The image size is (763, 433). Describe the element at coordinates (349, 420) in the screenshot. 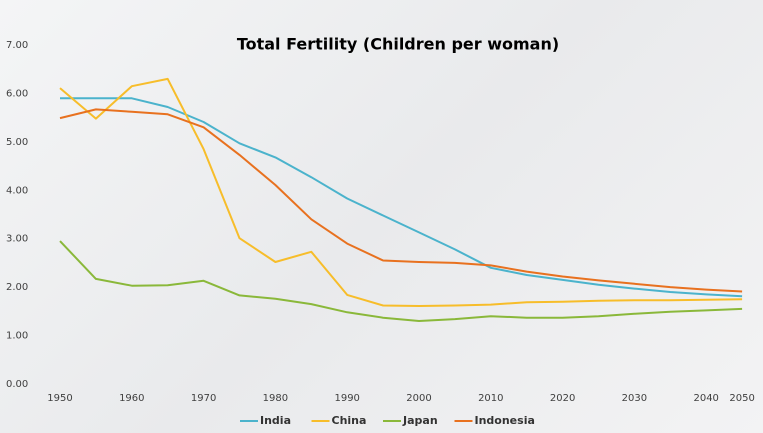

I see `legend-label: China` at that location.